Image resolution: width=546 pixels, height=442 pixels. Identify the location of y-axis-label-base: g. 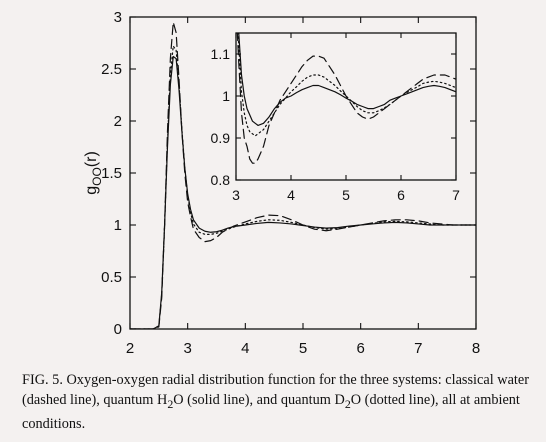
(91, 190).